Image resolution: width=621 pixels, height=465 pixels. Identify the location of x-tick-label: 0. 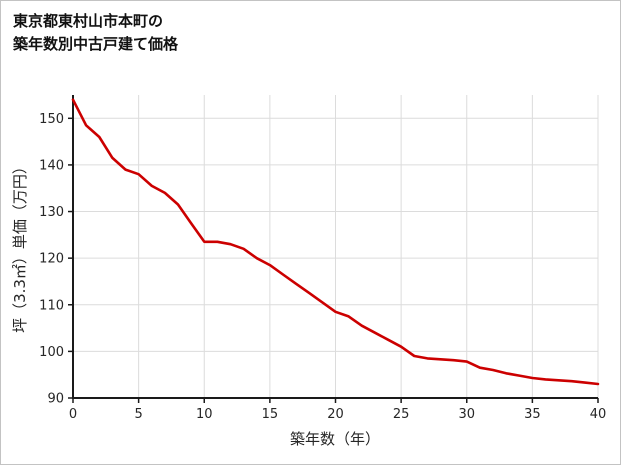
(73, 414).